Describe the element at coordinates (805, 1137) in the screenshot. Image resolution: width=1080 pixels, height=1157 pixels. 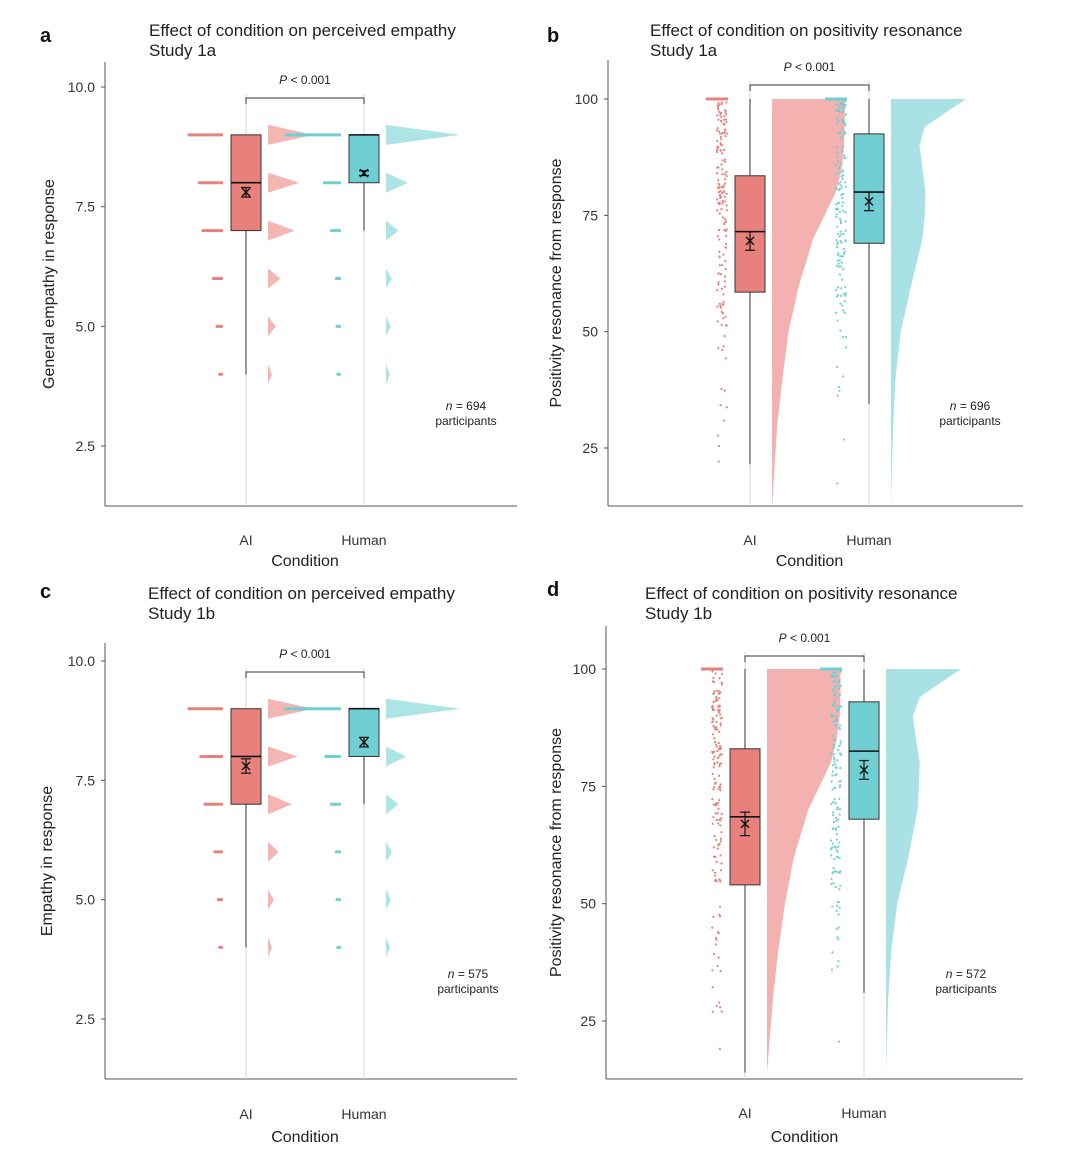
I see `x-axis-label: Condition` at that location.